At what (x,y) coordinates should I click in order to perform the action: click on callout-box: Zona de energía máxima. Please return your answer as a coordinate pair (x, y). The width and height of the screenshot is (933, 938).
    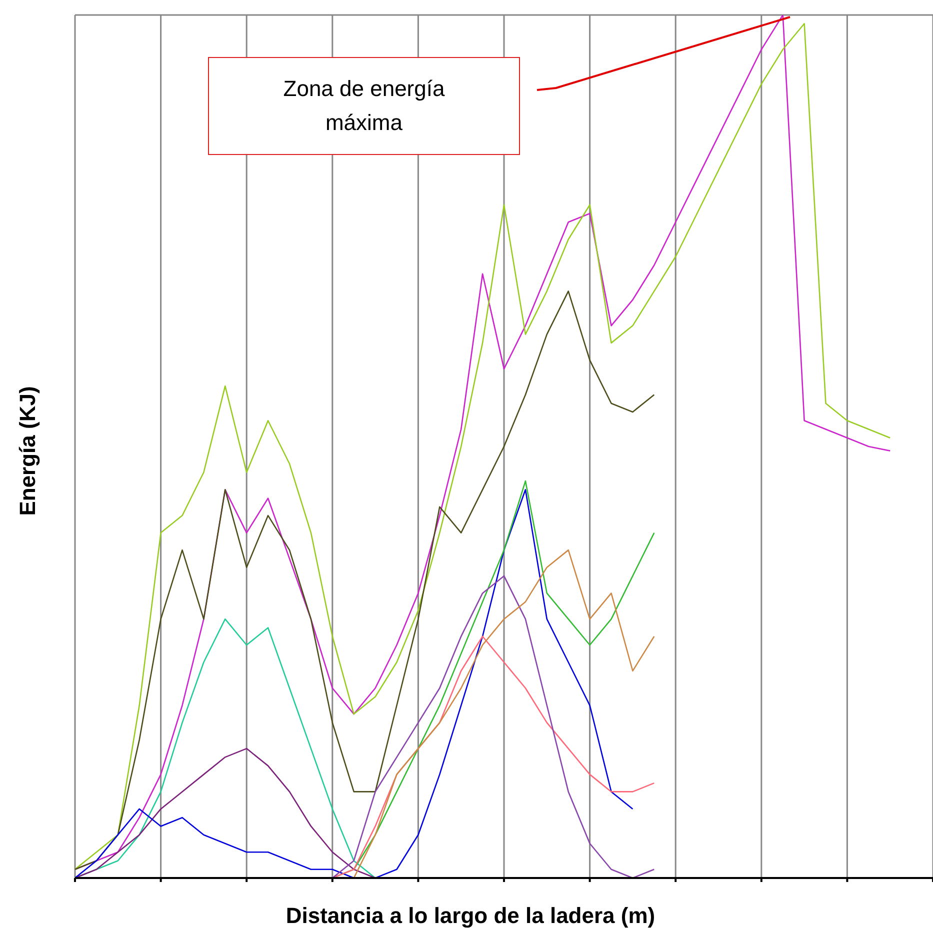
    Looking at the image, I should click on (364, 106).